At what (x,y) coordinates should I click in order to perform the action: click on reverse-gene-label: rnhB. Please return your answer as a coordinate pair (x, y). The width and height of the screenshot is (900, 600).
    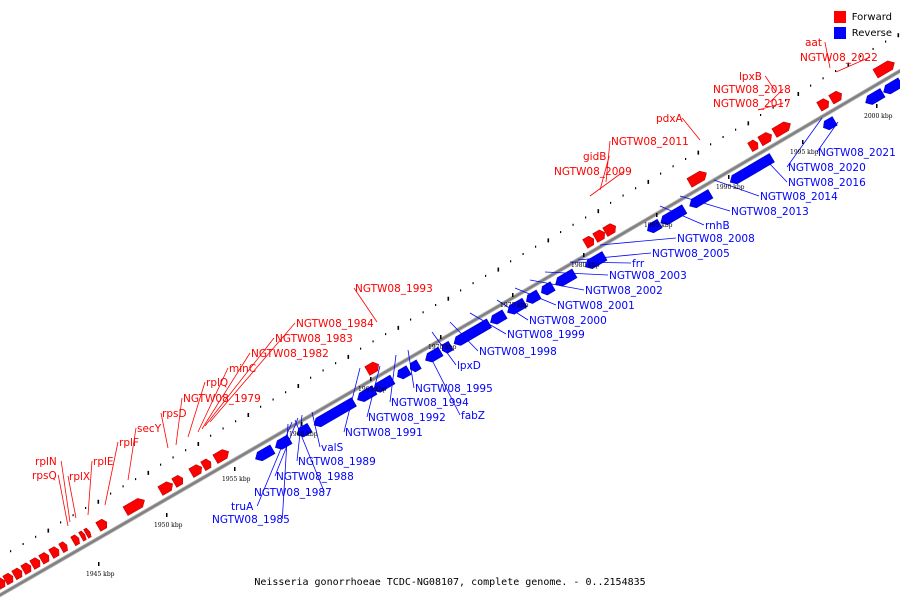
    Looking at the image, I should click on (717, 226).